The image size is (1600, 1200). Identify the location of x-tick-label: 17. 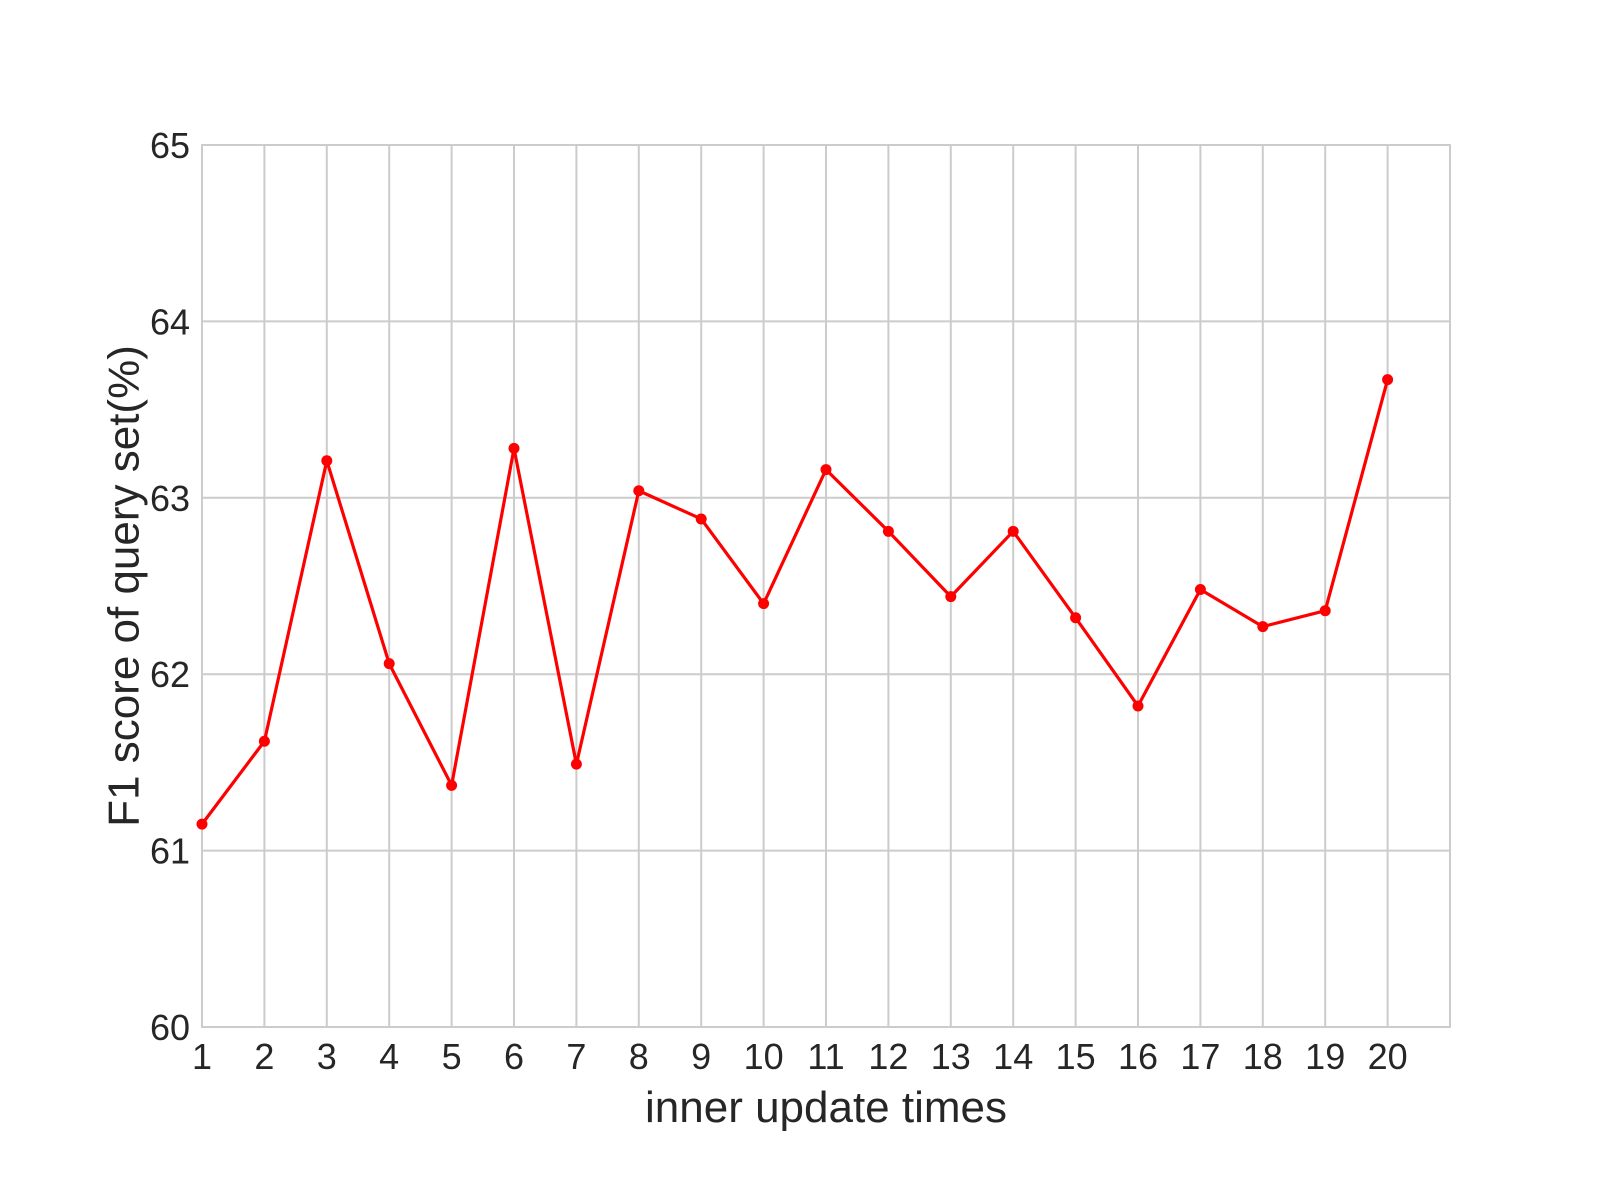
(1200, 1056).